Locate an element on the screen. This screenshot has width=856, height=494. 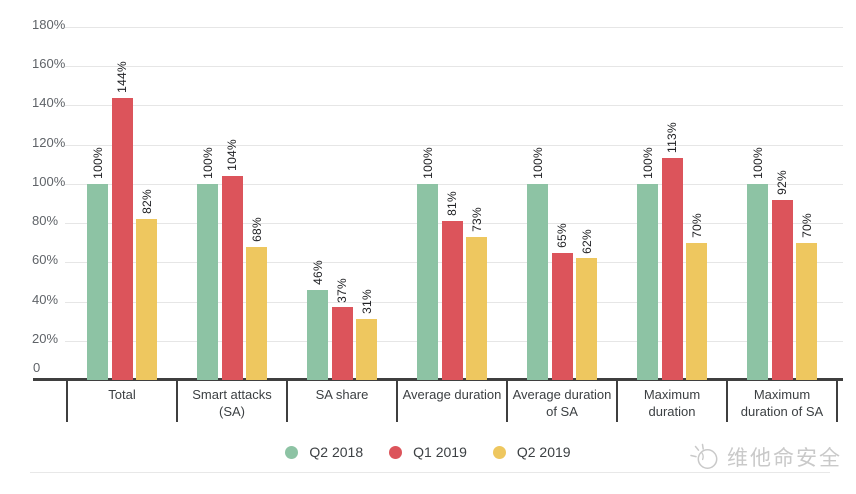
category-label: Average duration of SA is located at coordinates (562, 403).